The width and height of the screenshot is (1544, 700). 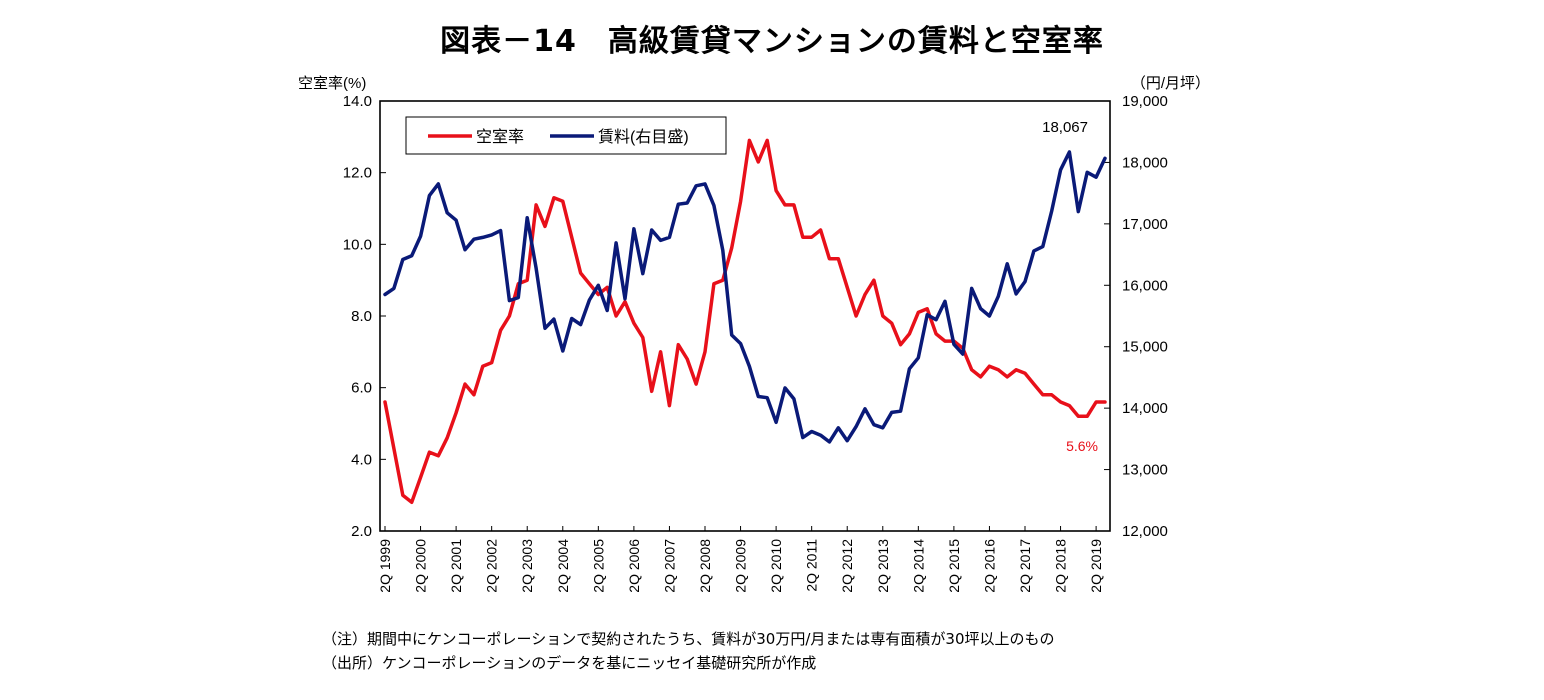 What do you see at coordinates (669, 566) in the screenshot?
I see `x-tick-label: 2Q 2007` at bounding box center [669, 566].